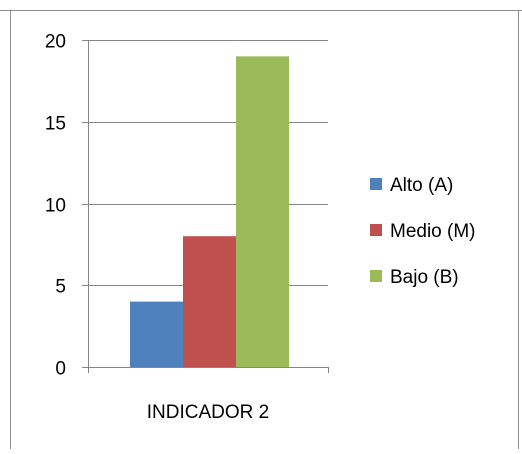 Image resolution: width=522 pixels, height=454 pixels. I want to click on x-category-label: INDICADOR 2, so click(208, 412).